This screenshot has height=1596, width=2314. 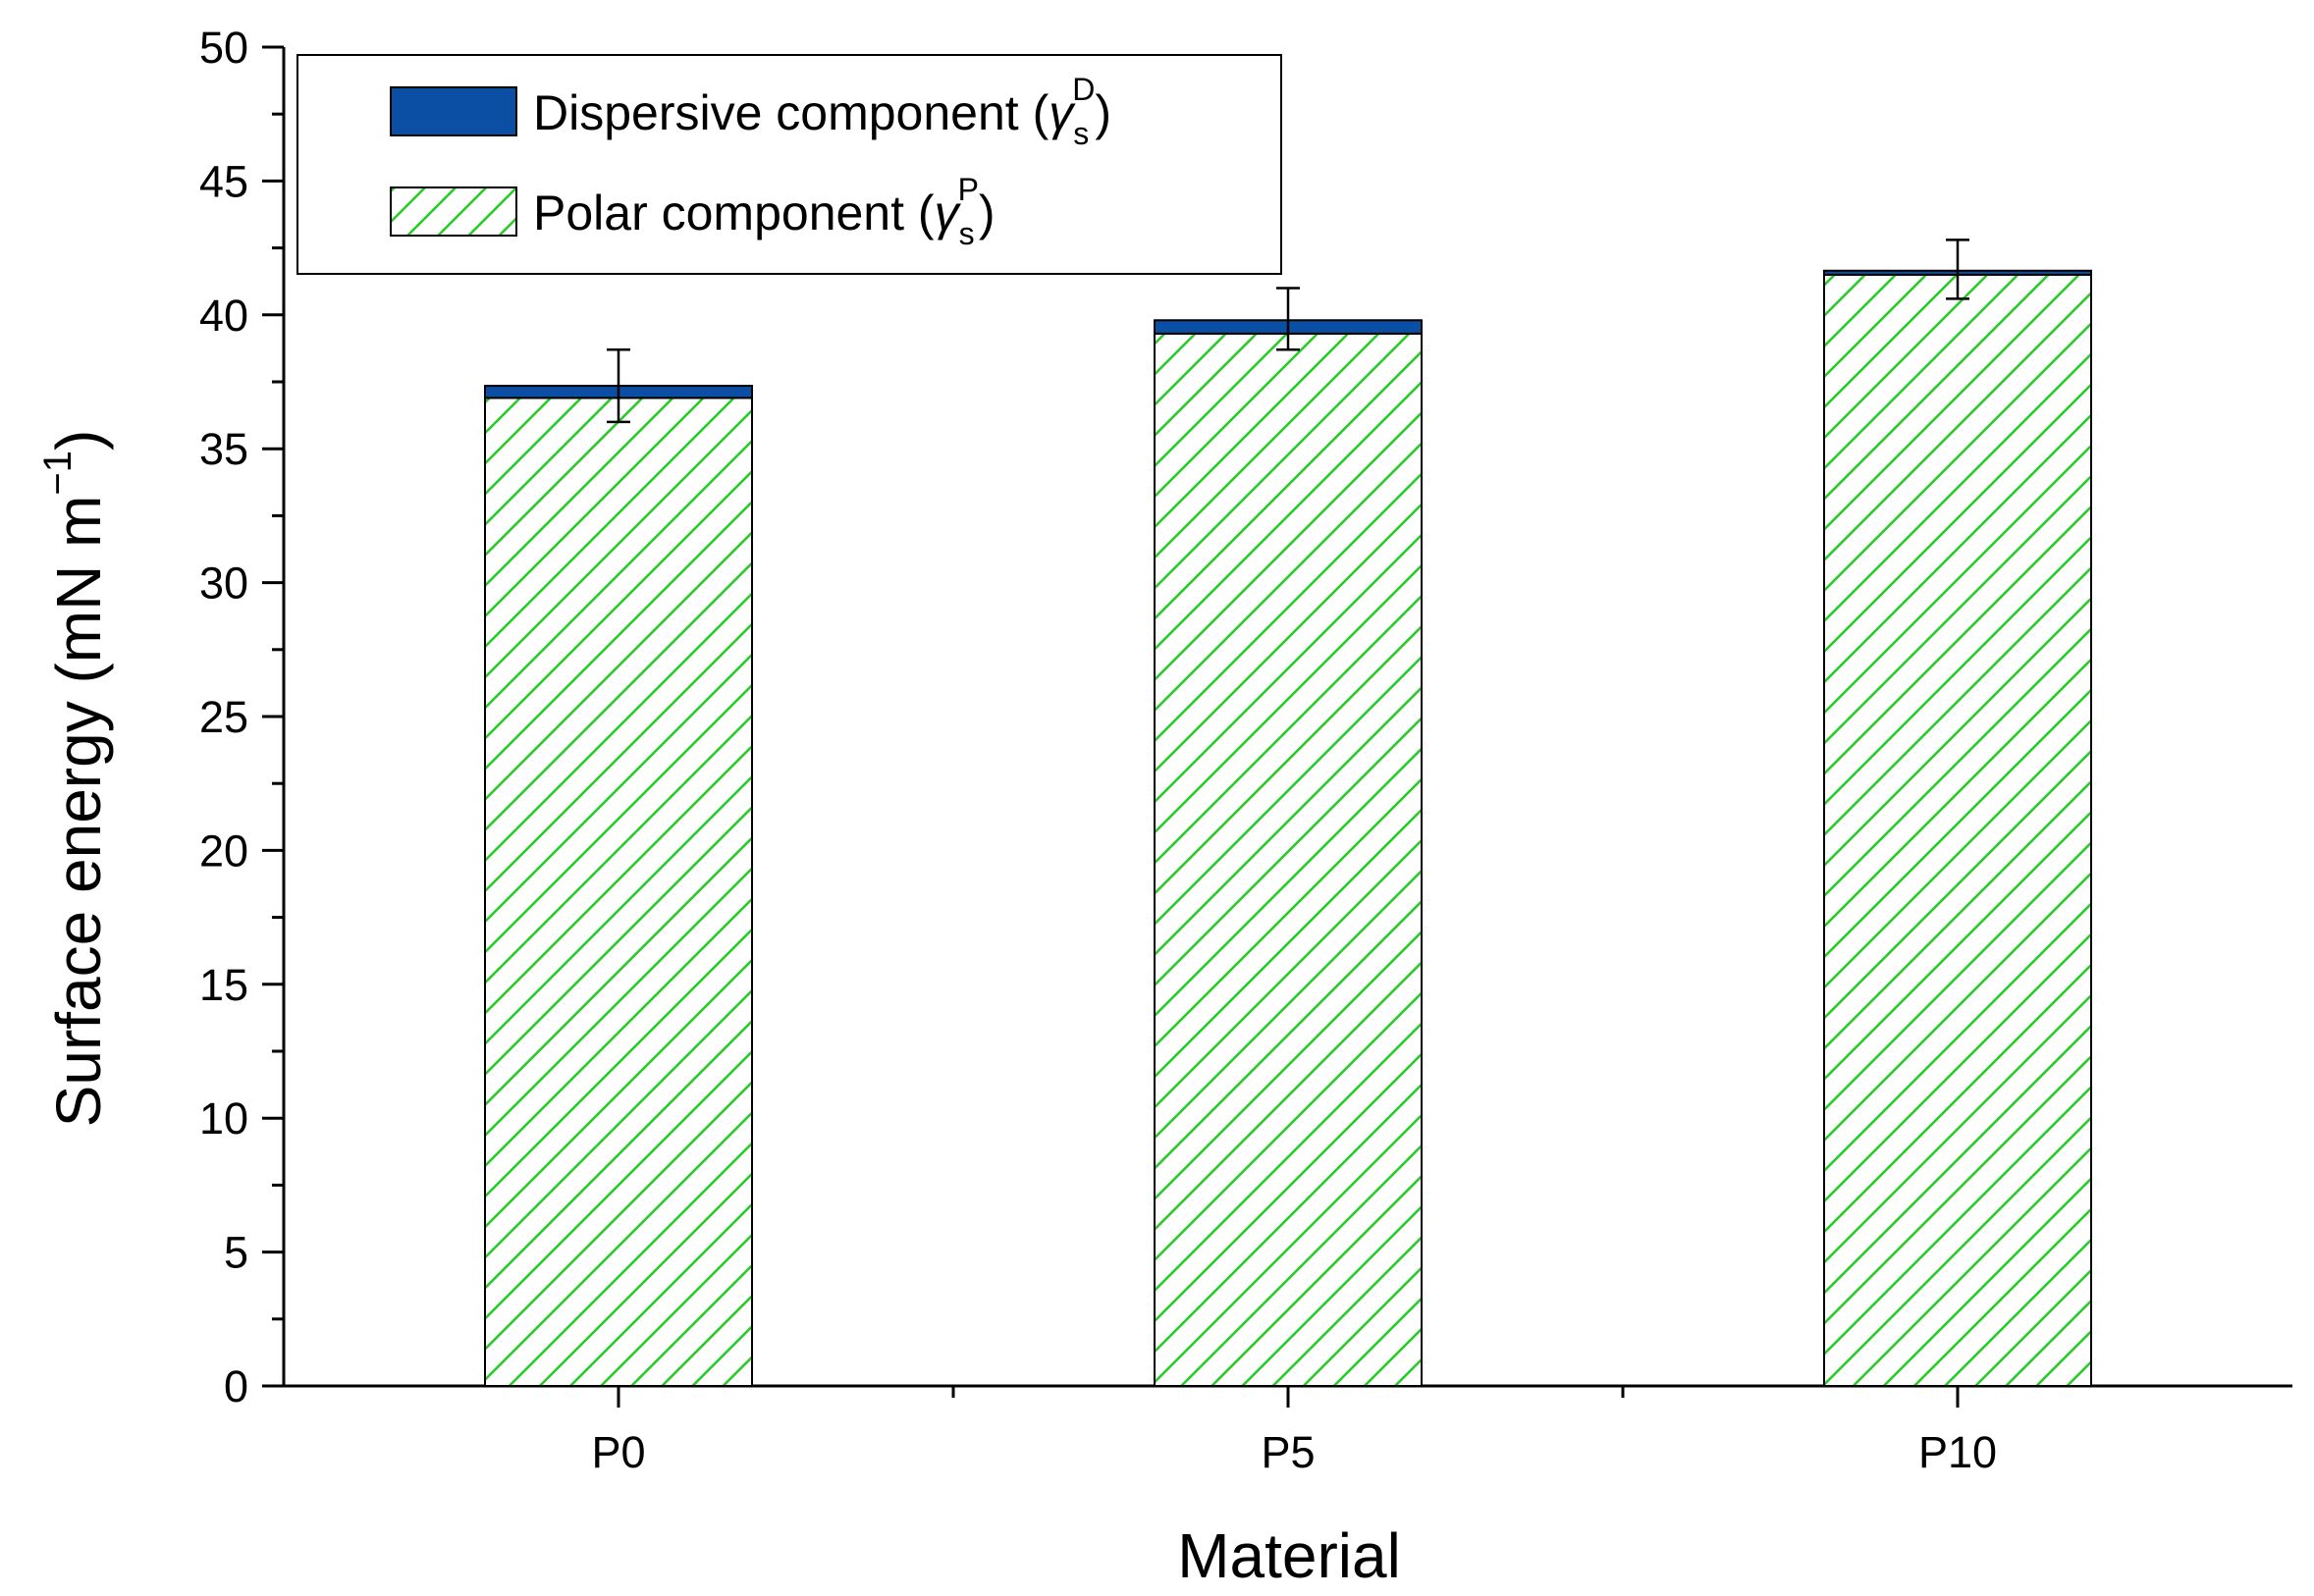 I want to click on legend-swatch-dispersive, so click(x=453, y=111).